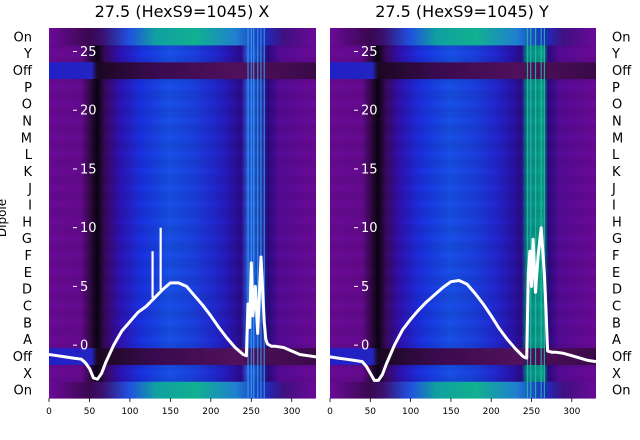 This screenshot has width=640, height=440. What do you see at coordinates (23, 71) in the screenshot?
I see `category-label-left-19: Off` at bounding box center [23, 71].